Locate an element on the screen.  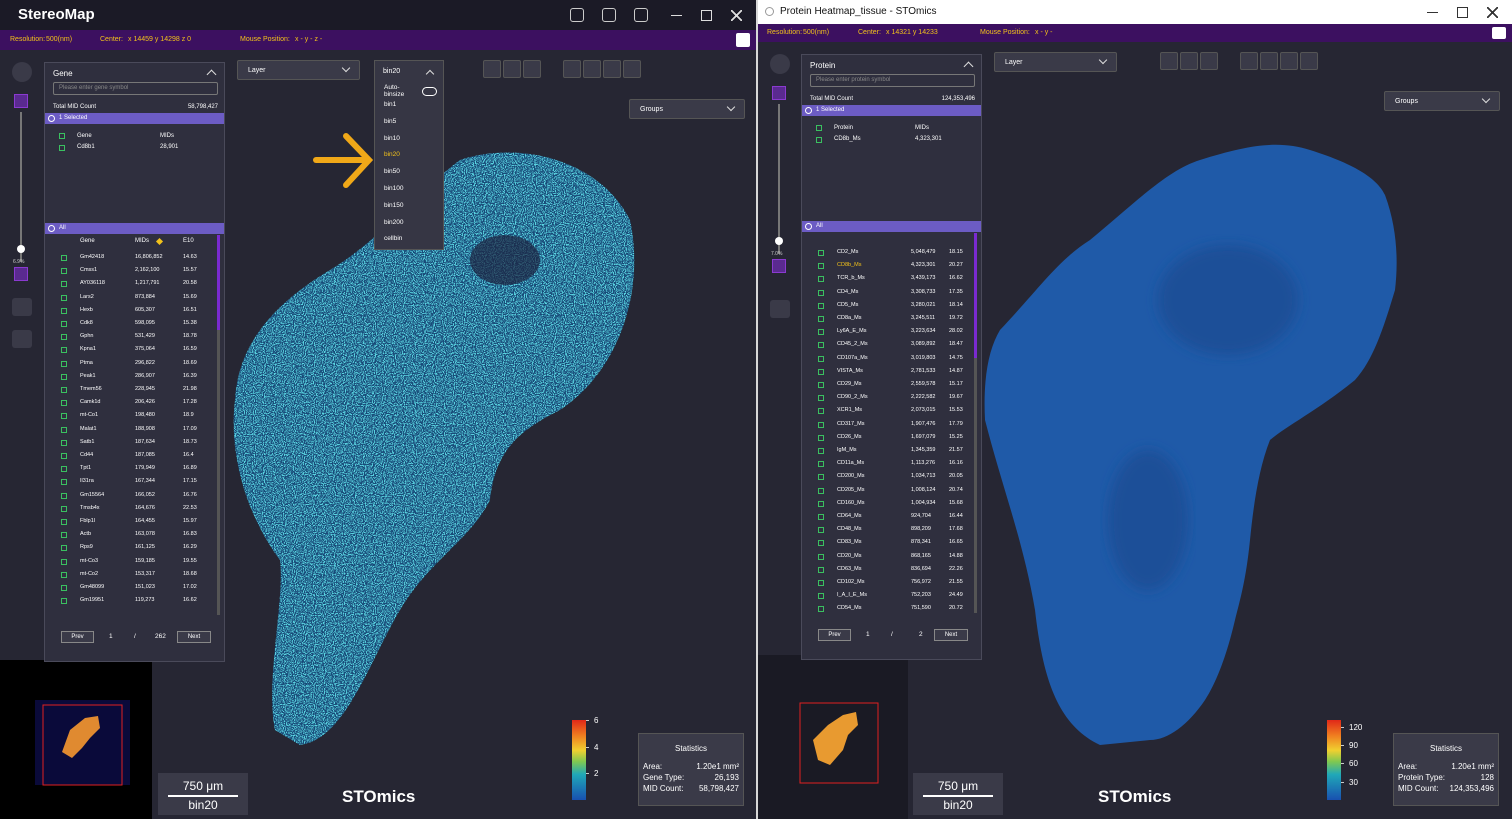
bin-option: bin10 is located at coordinates (392, 138).